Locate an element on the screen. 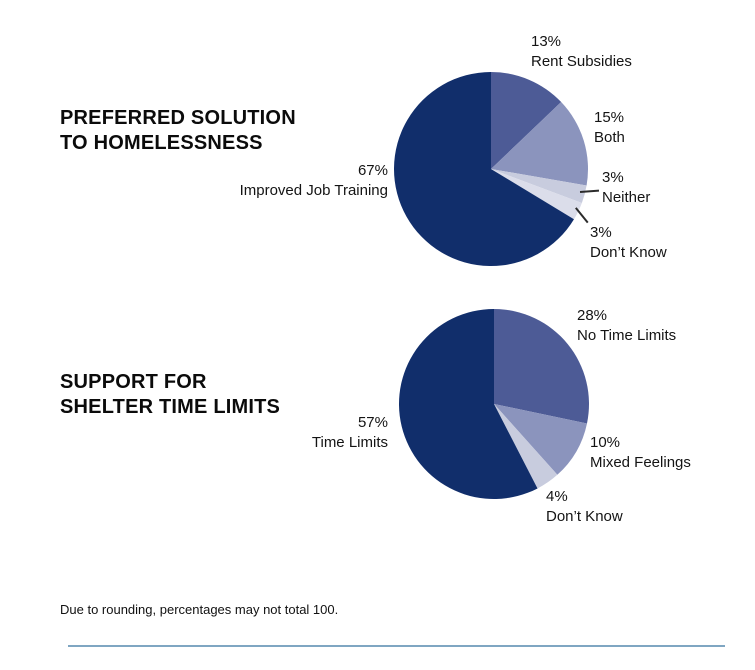 Image resolution: width=755 pixels, height=670 pixels. chart2-title-line1: SUPPORT FOR is located at coordinates (133, 382).